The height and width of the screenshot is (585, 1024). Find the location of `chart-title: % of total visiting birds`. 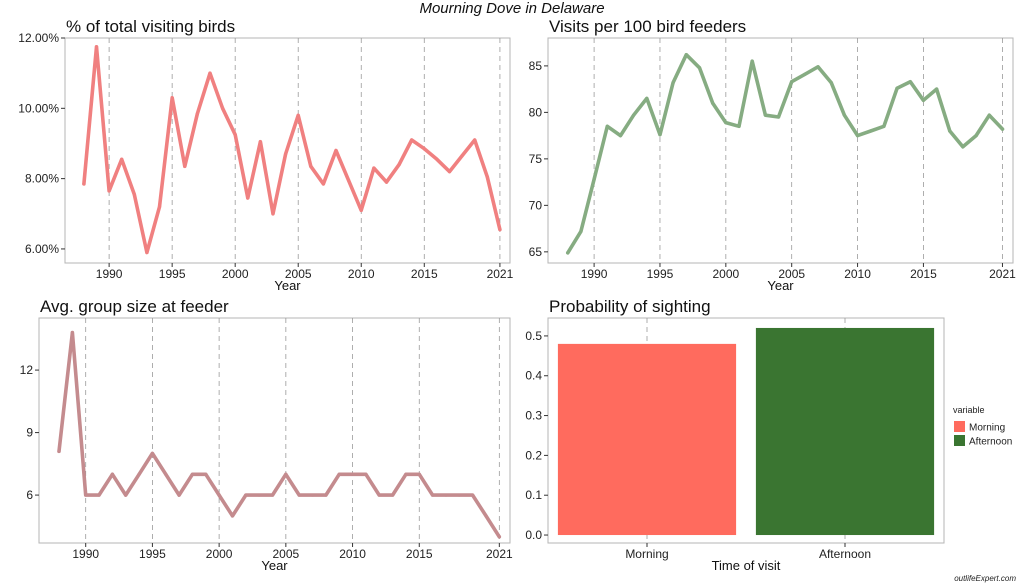

chart-title: % of total visiting birds is located at coordinates (150, 26).